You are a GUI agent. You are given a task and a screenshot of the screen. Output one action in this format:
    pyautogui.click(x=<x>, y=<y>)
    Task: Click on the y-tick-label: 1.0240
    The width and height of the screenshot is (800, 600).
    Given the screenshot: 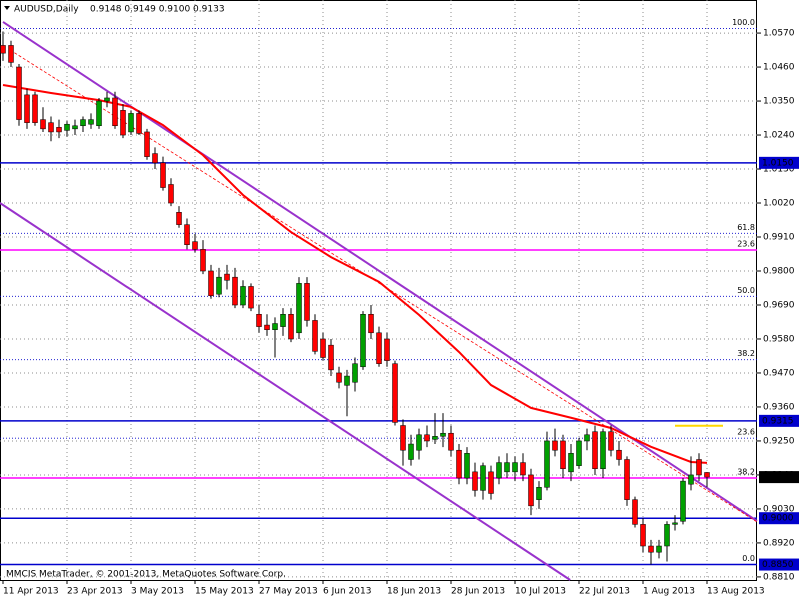 What is the action you would take?
    pyautogui.click(x=779, y=136)
    